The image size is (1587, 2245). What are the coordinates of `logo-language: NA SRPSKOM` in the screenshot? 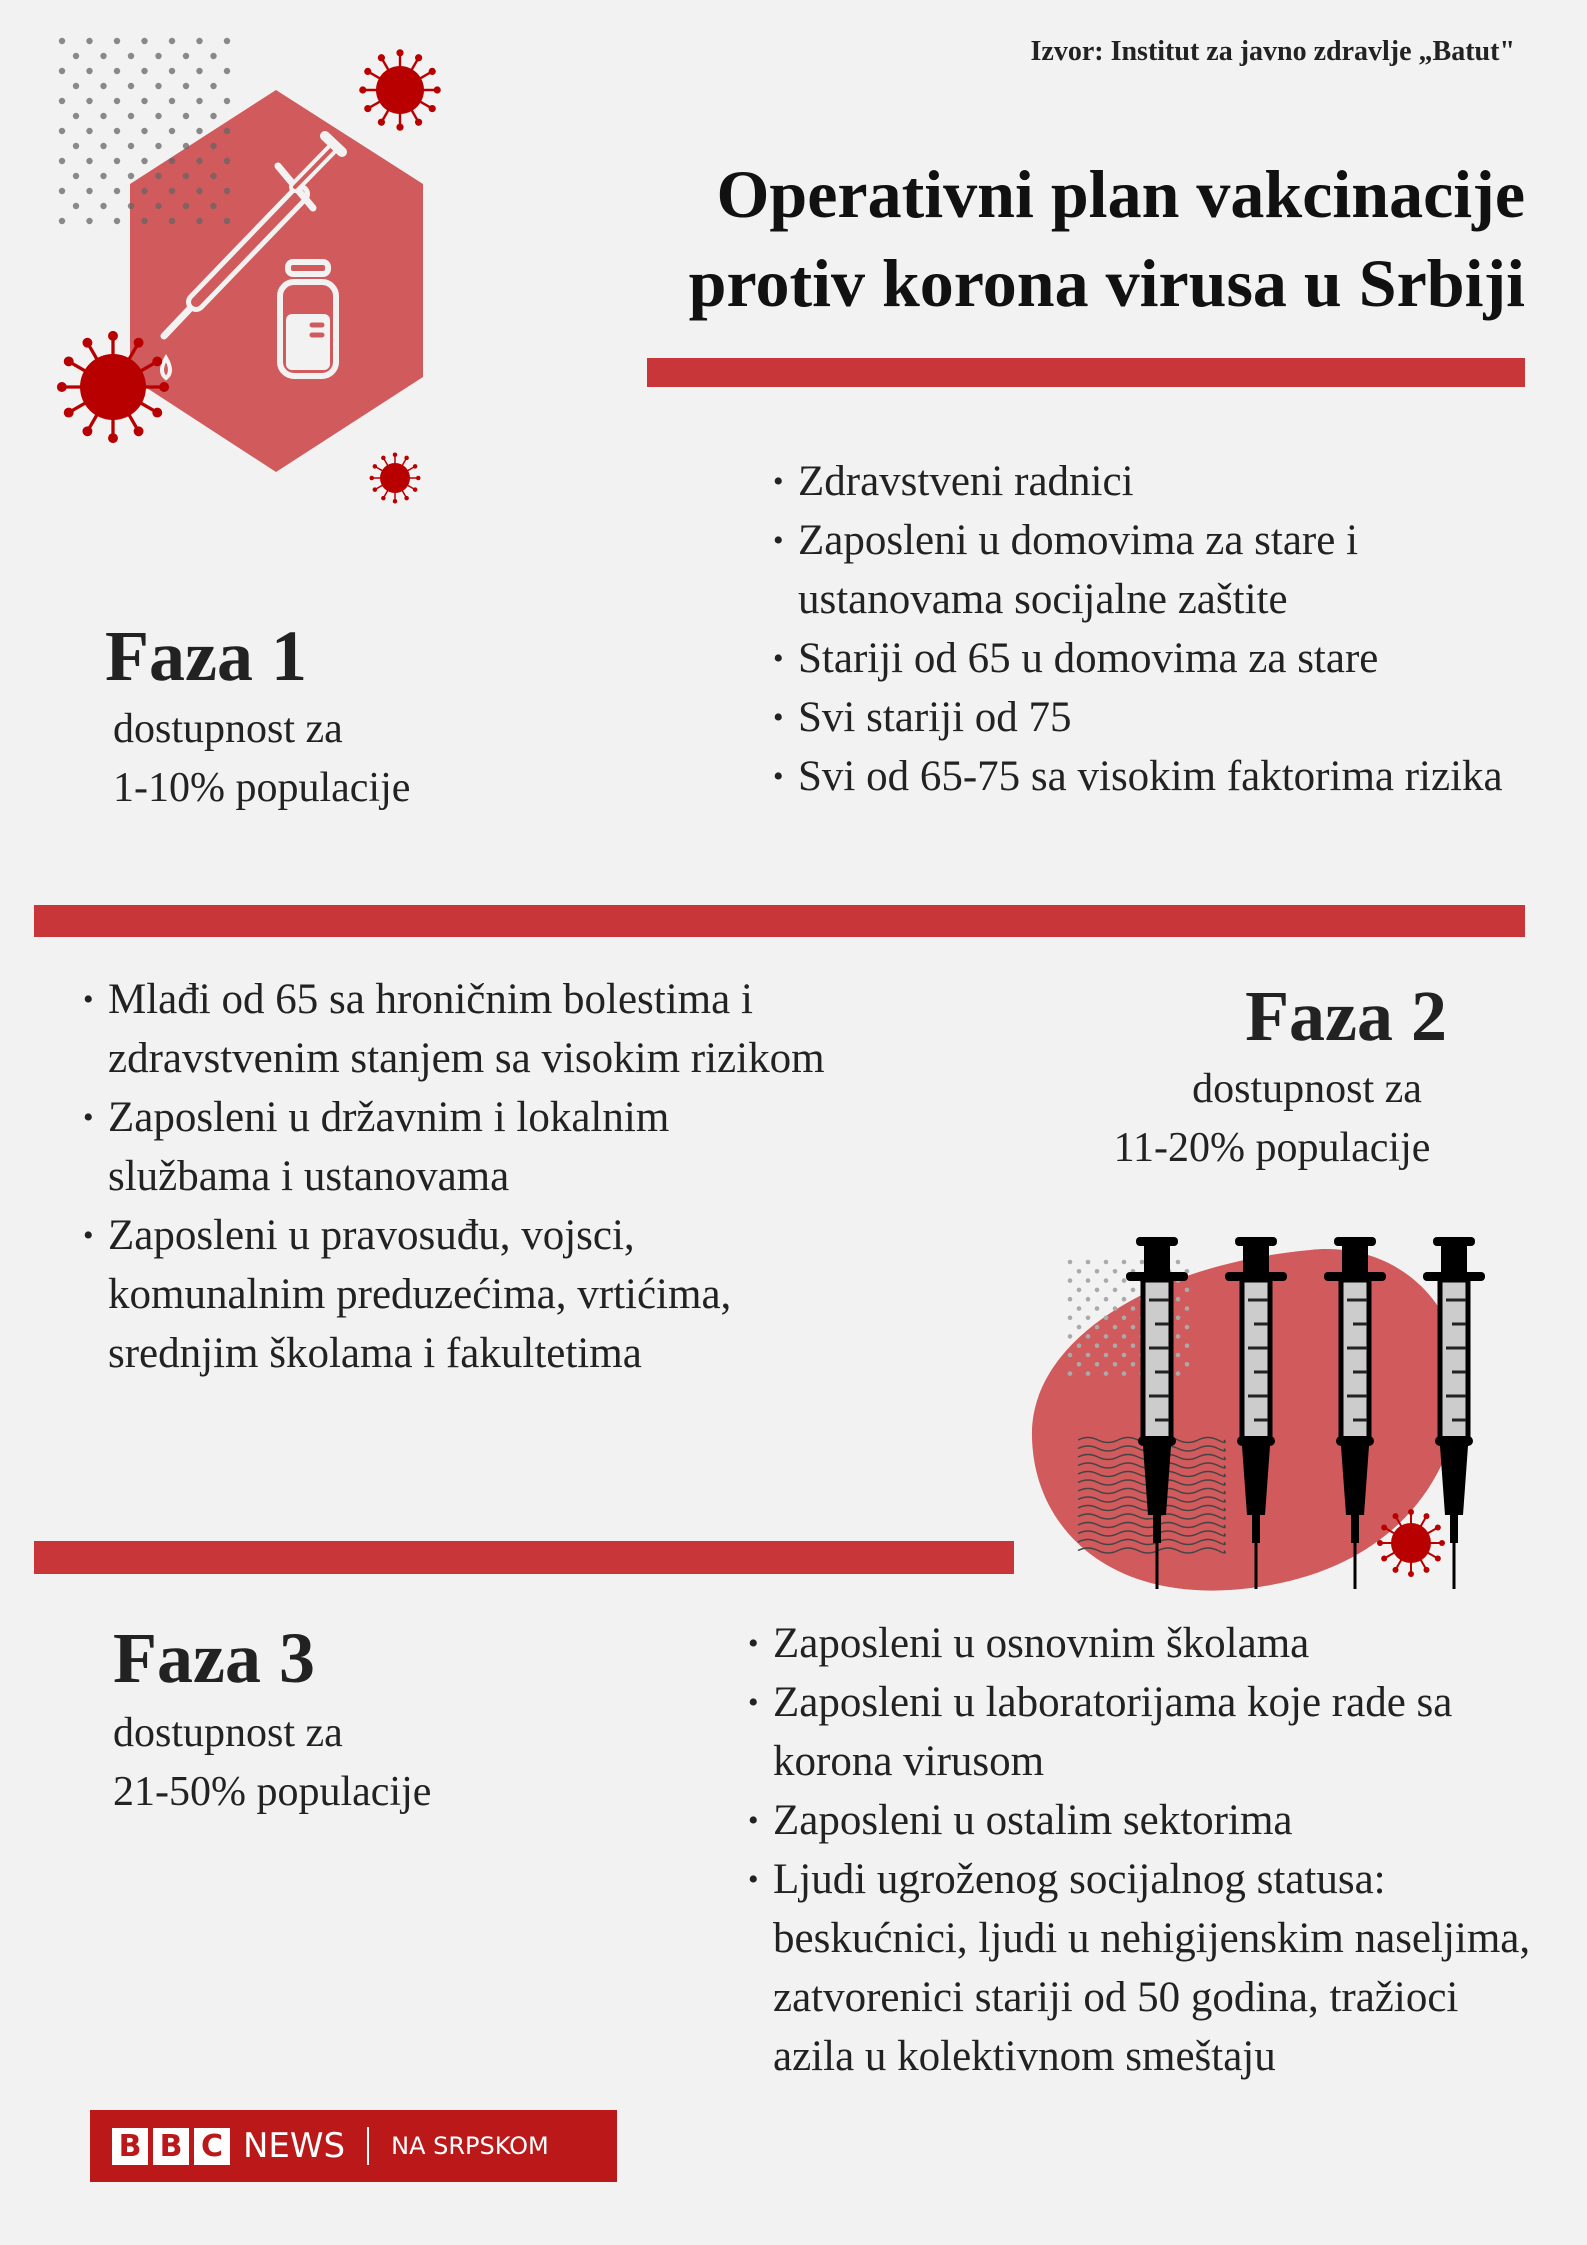 It's located at (470, 2146).